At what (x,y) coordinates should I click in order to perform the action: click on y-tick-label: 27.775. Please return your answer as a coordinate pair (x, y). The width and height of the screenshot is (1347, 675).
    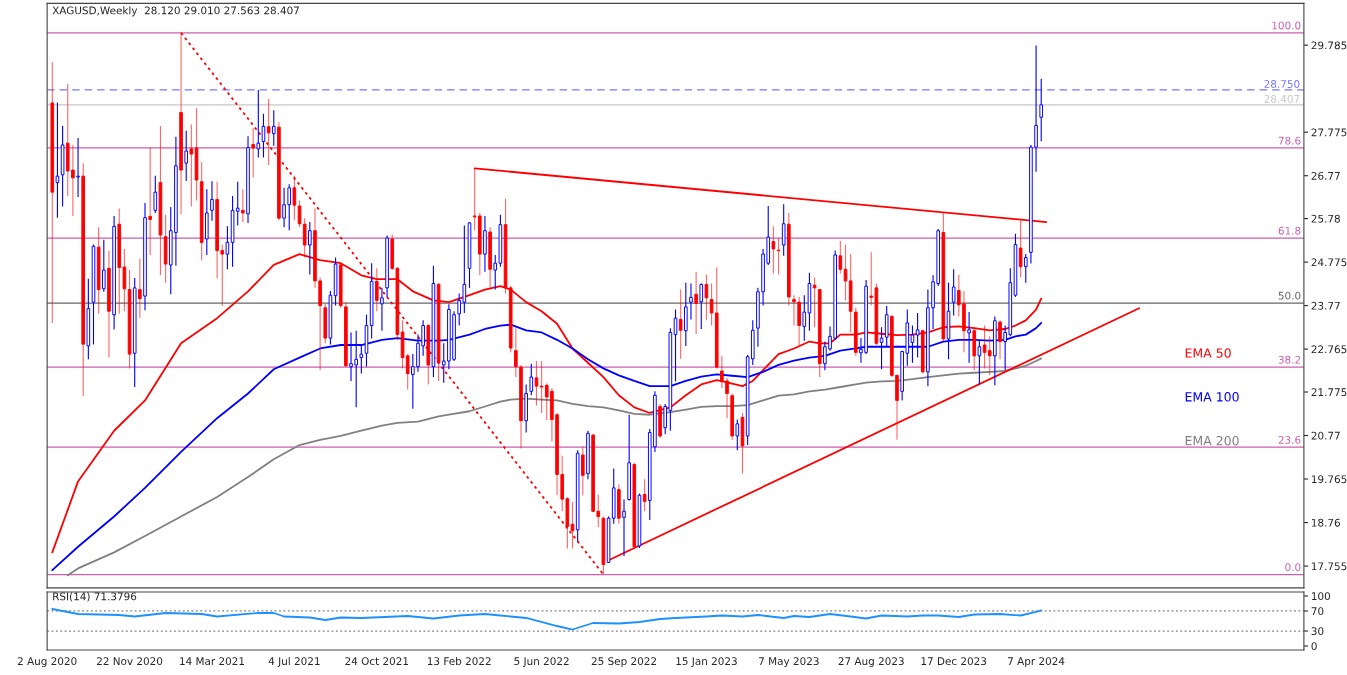
    Looking at the image, I should click on (1329, 132).